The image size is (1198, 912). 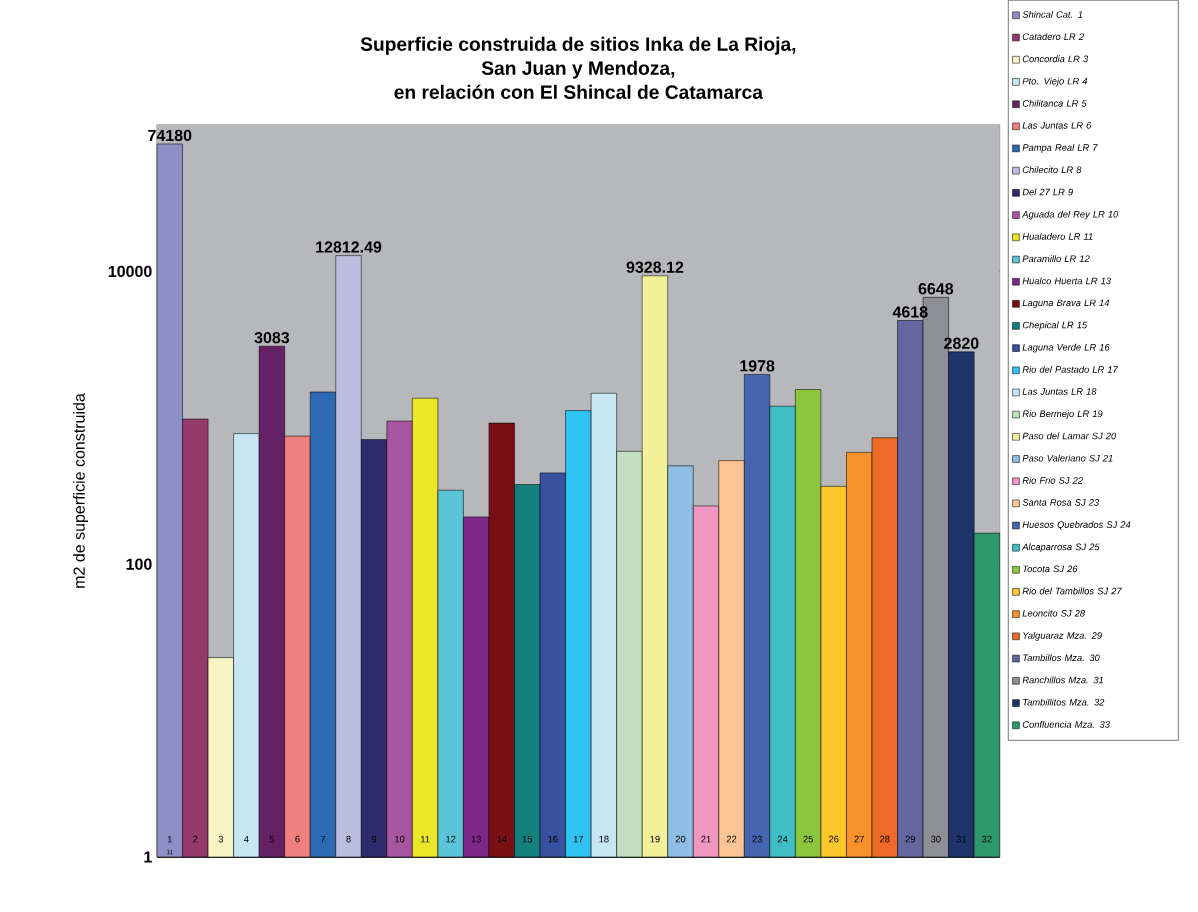 What do you see at coordinates (578, 839) in the screenshot?
I see `x-tick-label: 17` at bounding box center [578, 839].